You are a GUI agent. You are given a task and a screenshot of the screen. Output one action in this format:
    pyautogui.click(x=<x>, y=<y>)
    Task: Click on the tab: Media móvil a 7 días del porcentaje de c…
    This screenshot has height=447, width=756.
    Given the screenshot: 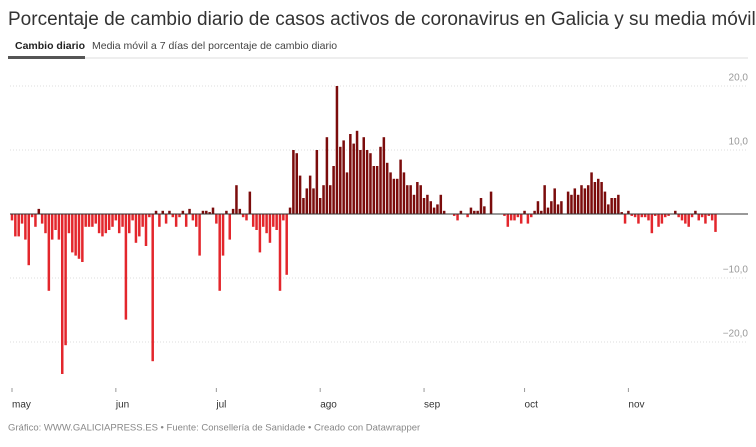 What is the action you would take?
    pyautogui.click(x=214, y=46)
    